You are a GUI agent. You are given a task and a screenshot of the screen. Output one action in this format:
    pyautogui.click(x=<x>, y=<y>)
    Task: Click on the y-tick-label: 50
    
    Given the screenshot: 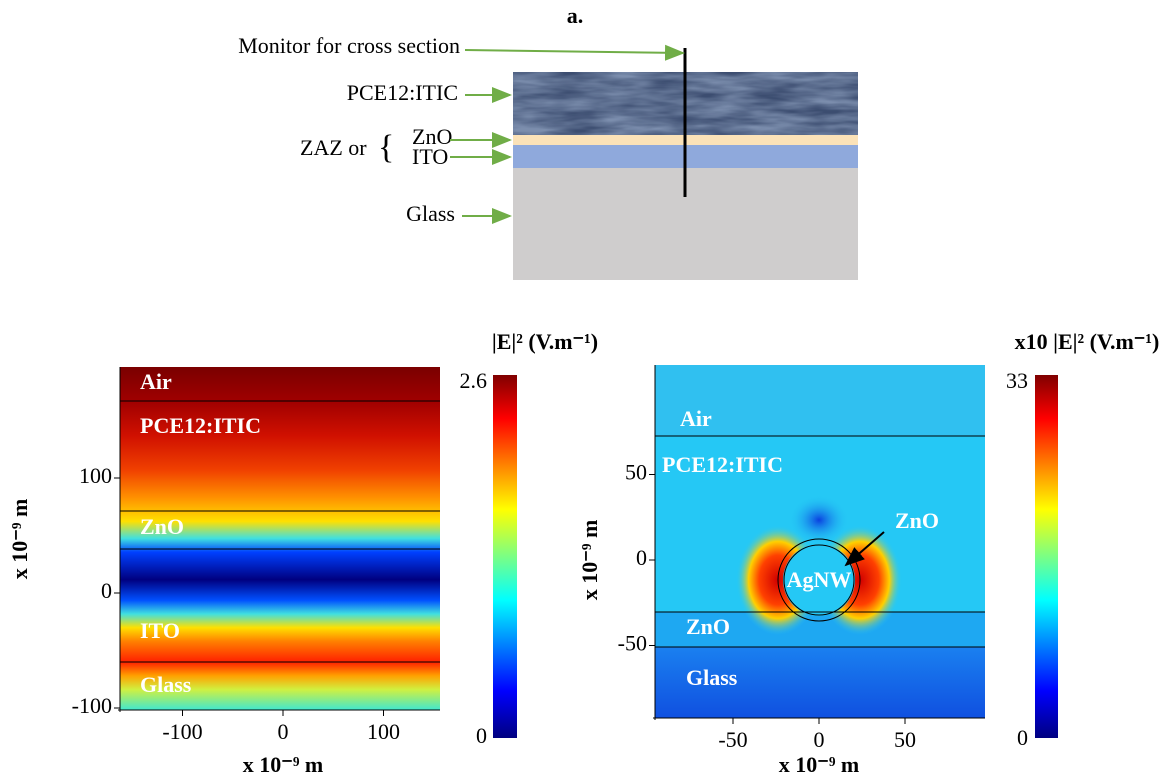 What is the action you would take?
    pyautogui.click(x=636, y=472)
    